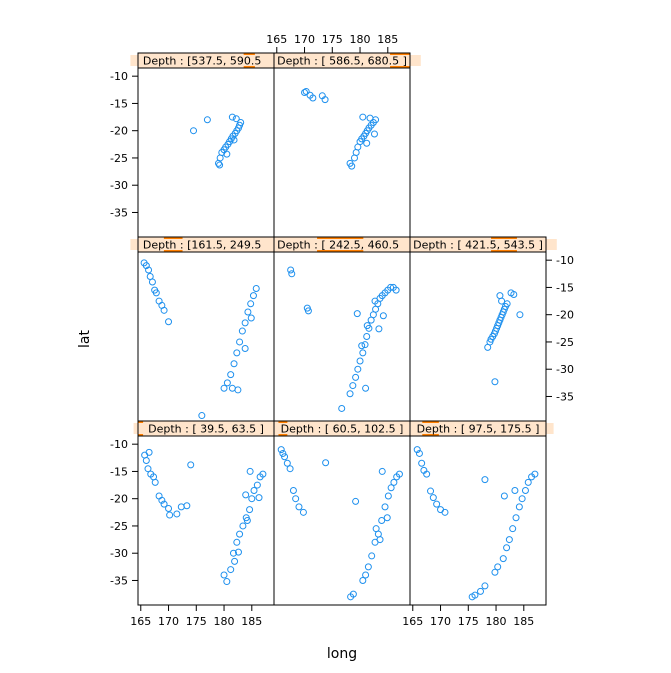 The width and height of the screenshot is (671, 673). I want to click on strip-label: Depth : [ 421.5, 543.5 ], so click(478, 245).